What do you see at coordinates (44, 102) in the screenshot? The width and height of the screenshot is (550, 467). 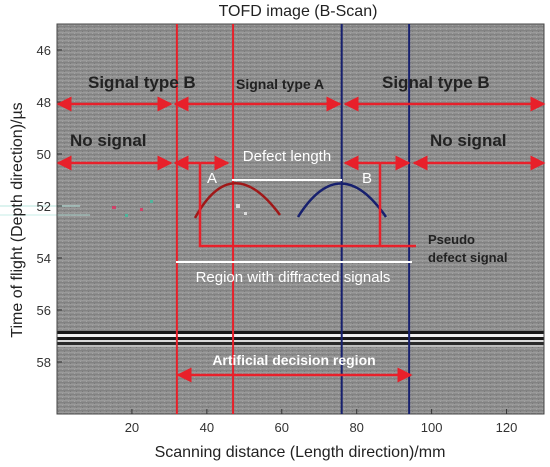 I see `y-tick-label: 48` at bounding box center [44, 102].